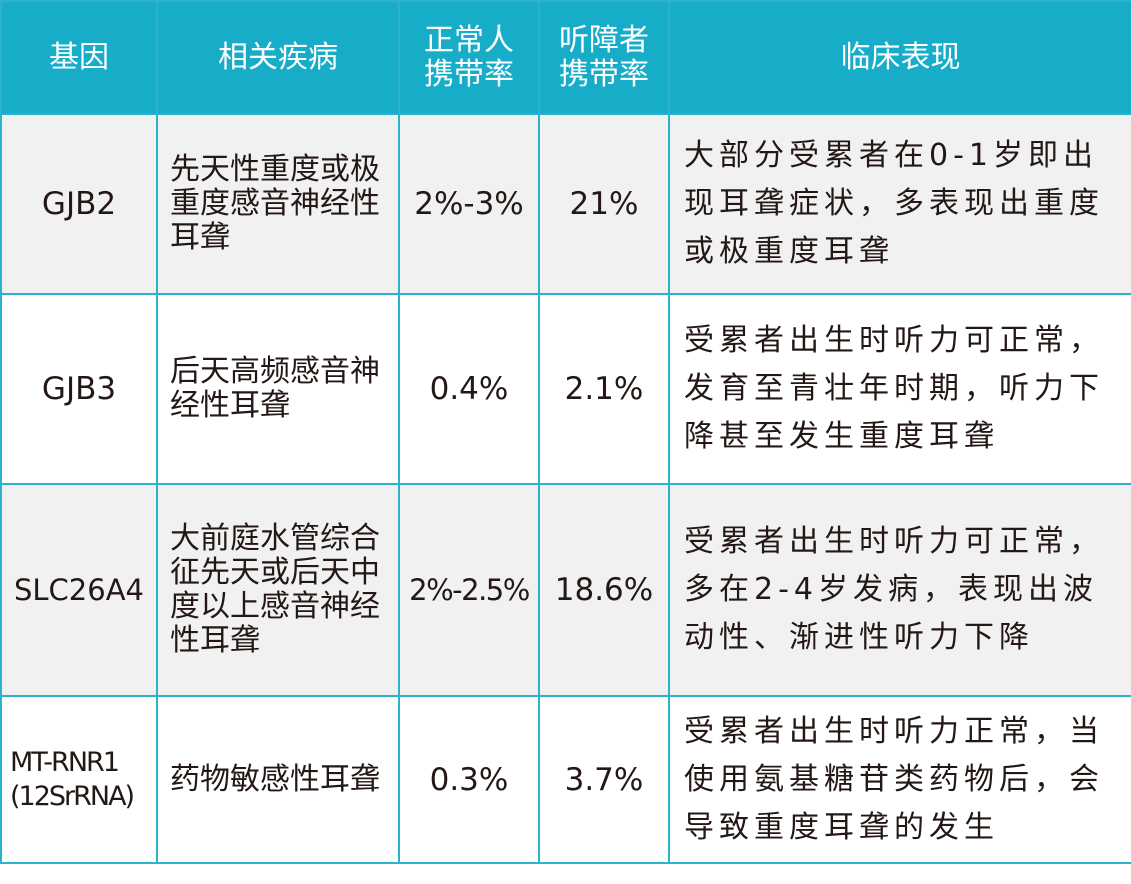 This screenshot has width=1131, height=884. I want to click on header-normal-rate: 正常人 携带率, so click(469, 57).